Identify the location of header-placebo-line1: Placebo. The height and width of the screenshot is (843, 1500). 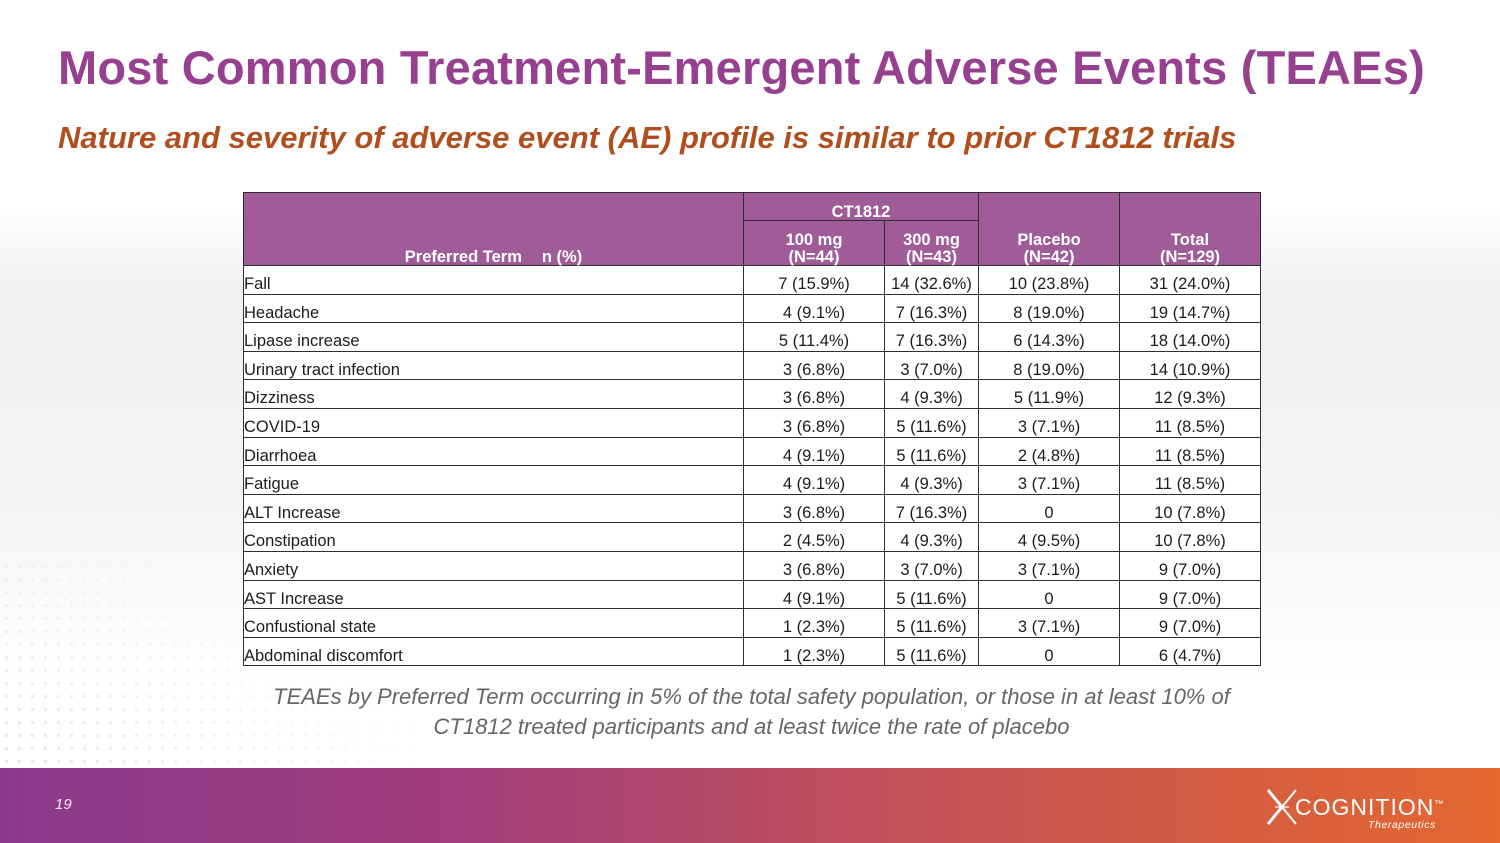
(1049, 240).